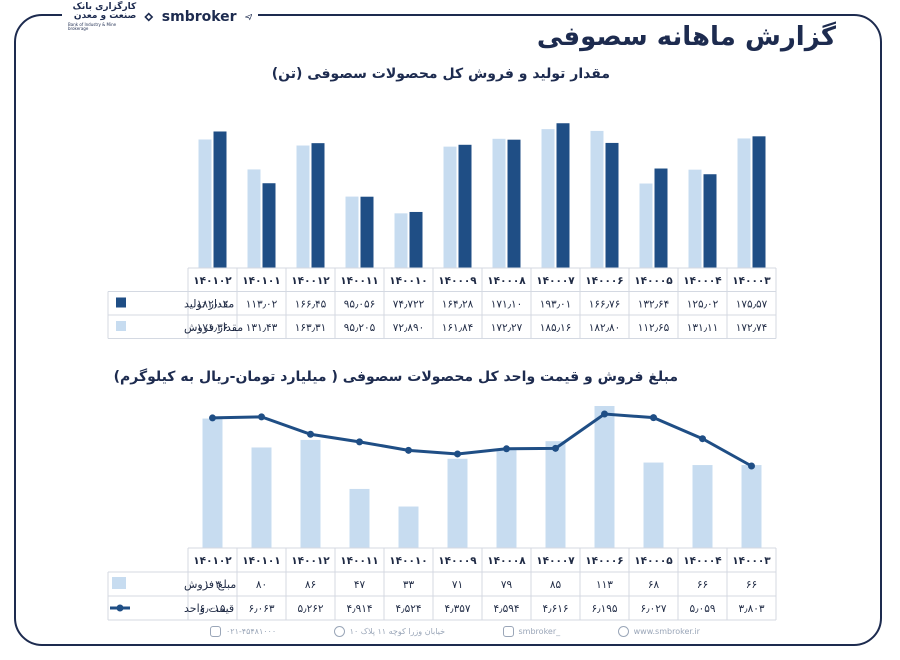 Image resolution: width=900 pixels, height=660 pixels. What do you see at coordinates (458, 328) in the screenshot?
I see `chart1-sales-label: ۱۶۱٫۸۴` at bounding box center [458, 328].